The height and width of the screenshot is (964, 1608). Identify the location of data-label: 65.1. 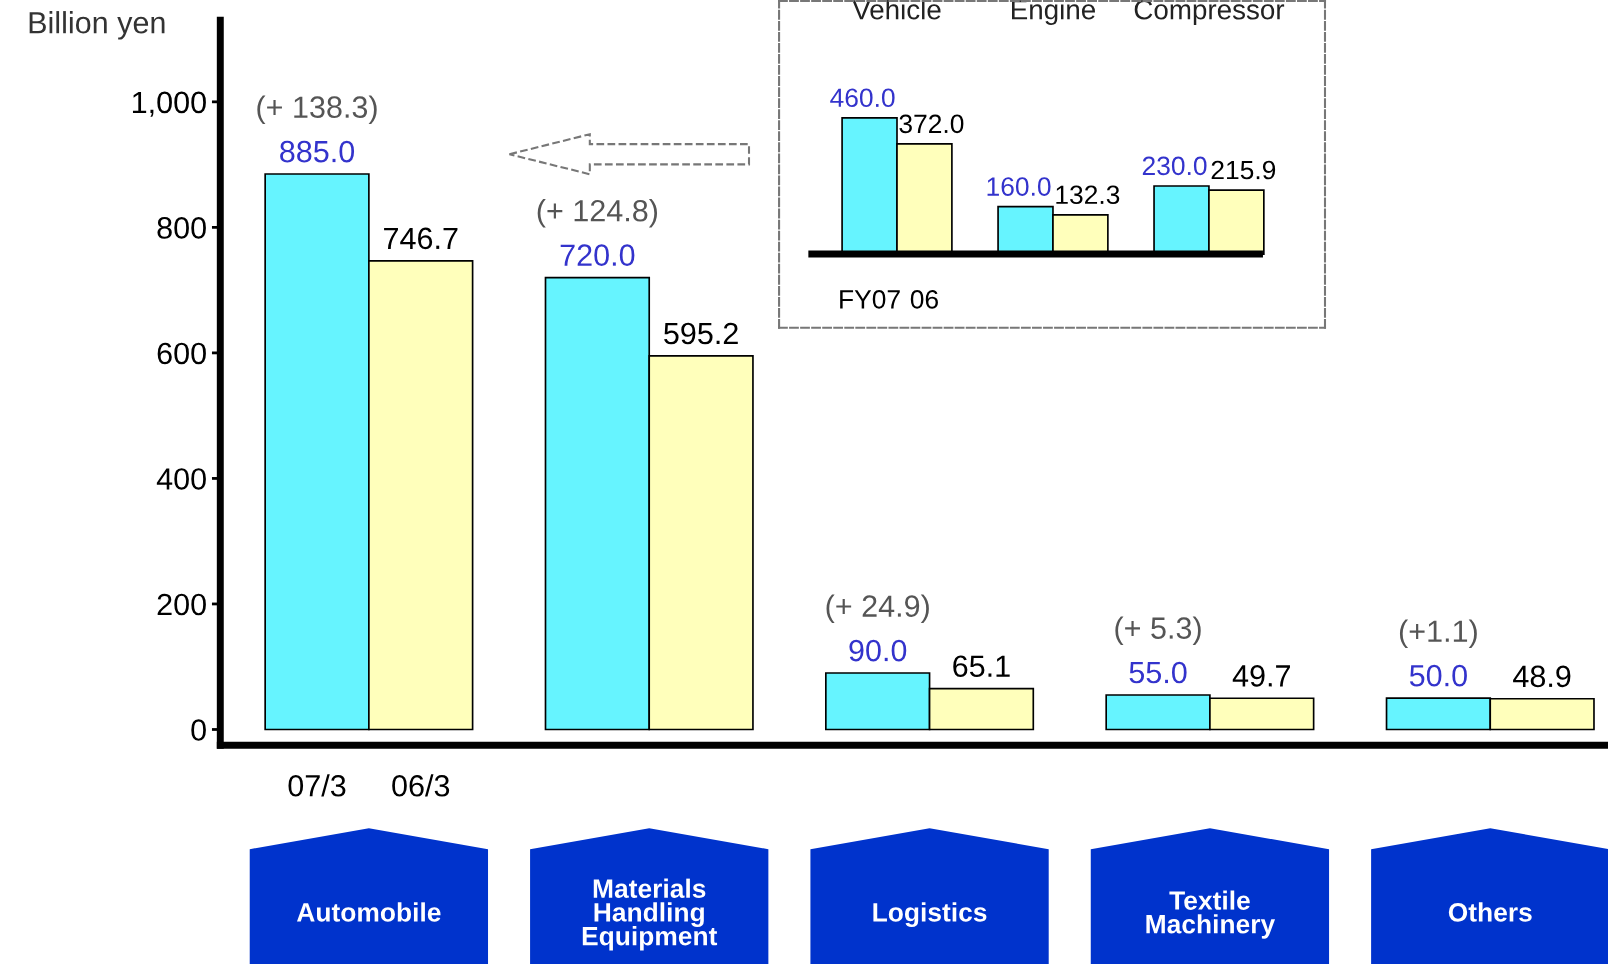
(981, 666).